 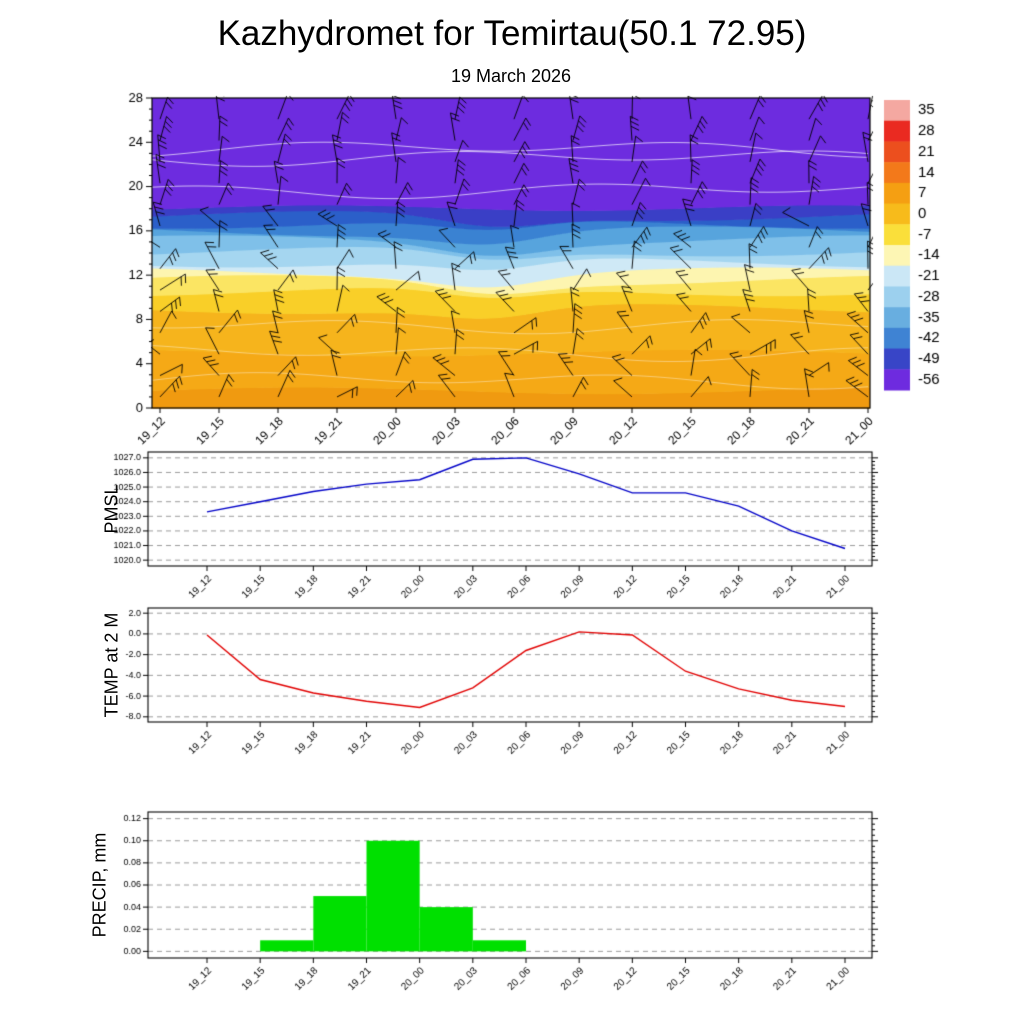 What do you see at coordinates (111, 509) in the screenshot?
I see `pmsl-axis-label: PMSL` at bounding box center [111, 509].